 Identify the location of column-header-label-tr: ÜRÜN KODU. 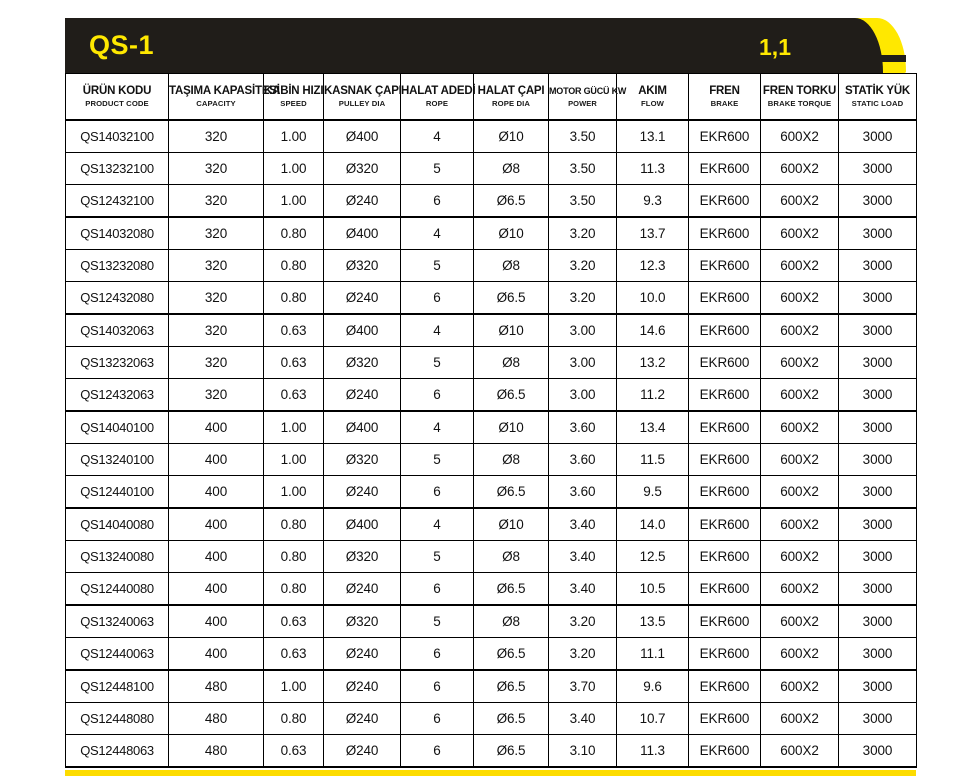
(117, 91).